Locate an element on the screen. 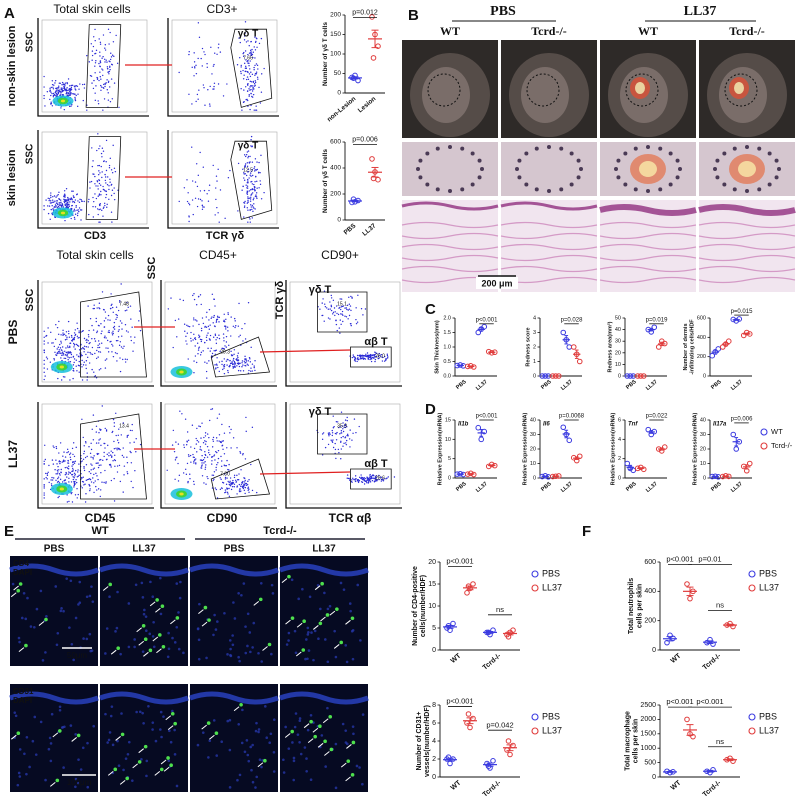  y-axis-label: Redness area(mm²) is located at coordinates (609, 346).